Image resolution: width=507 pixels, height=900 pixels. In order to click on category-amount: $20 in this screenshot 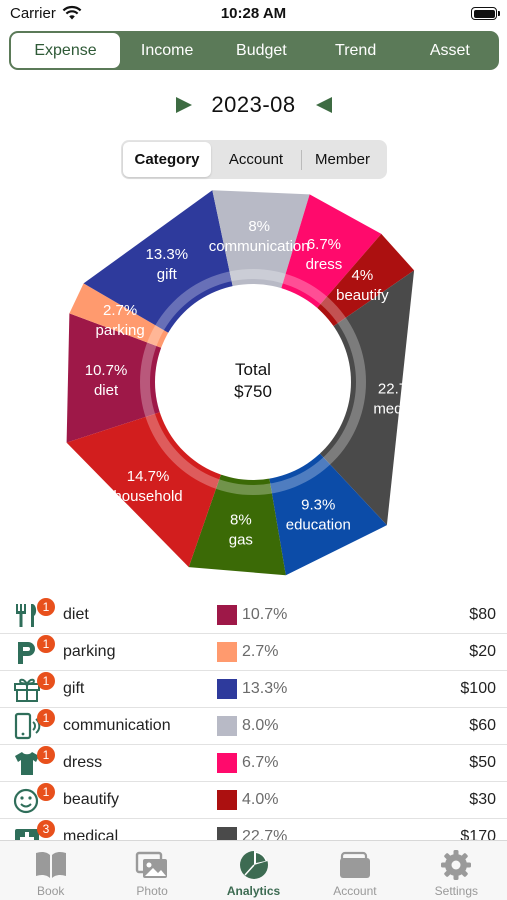, I will do `click(482, 651)`.